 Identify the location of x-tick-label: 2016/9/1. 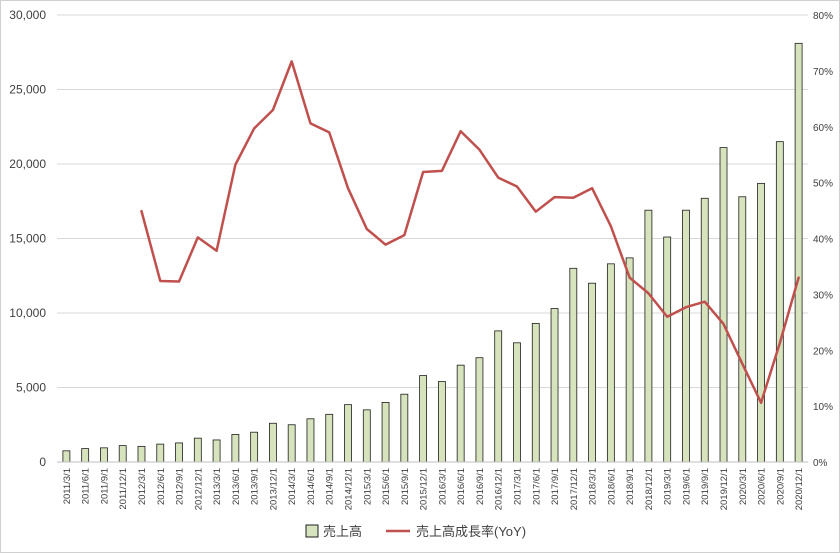
(480, 486).